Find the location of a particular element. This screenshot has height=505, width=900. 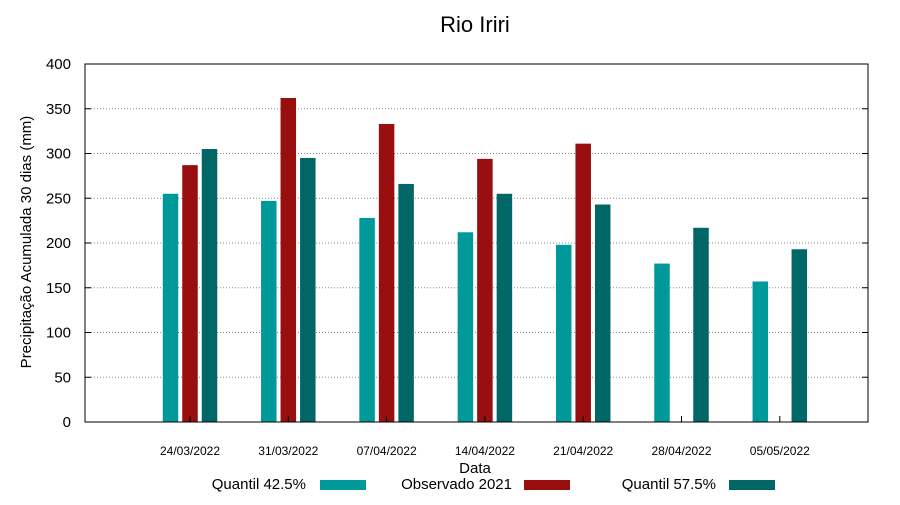

legend-label: Observado 2021 is located at coordinates (456, 484).